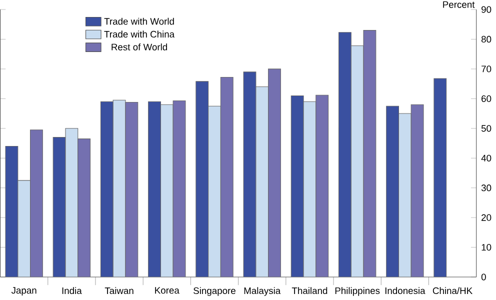 The height and width of the screenshot is (300, 496). I want to click on x-tick-label: China/HK, so click(452, 290).